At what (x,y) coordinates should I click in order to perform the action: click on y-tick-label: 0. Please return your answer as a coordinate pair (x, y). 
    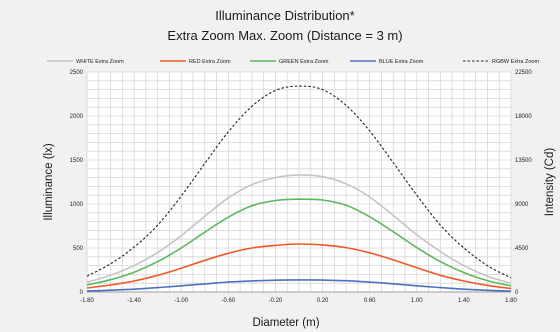
    Looking at the image, I should click on (82, 293).